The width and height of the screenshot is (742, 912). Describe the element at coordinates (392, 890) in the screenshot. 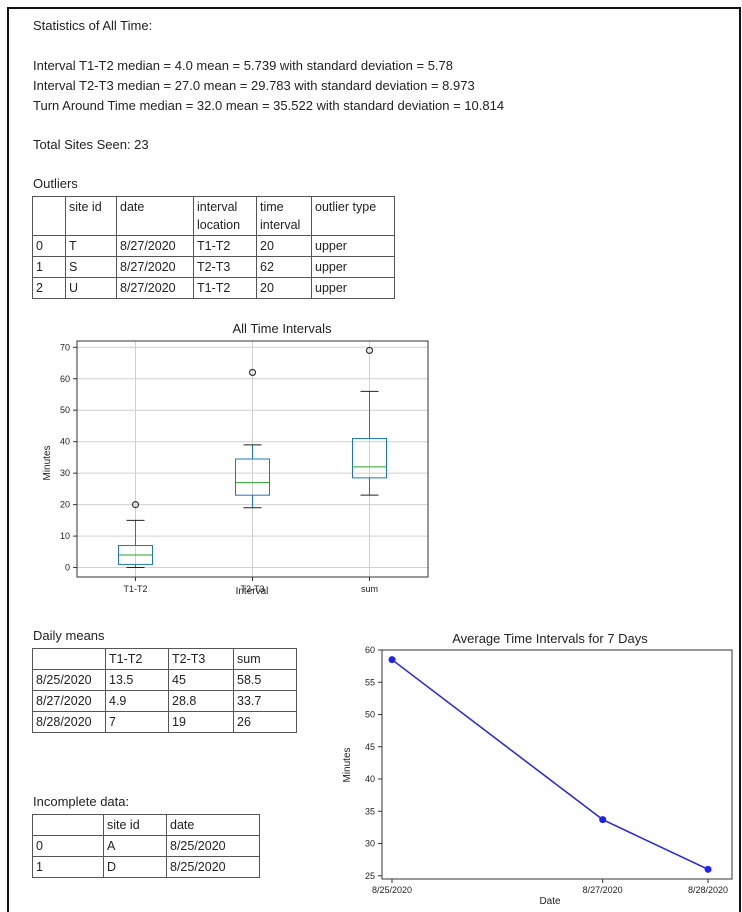

I see `x-tick-label: 8/25/2020` at that location.